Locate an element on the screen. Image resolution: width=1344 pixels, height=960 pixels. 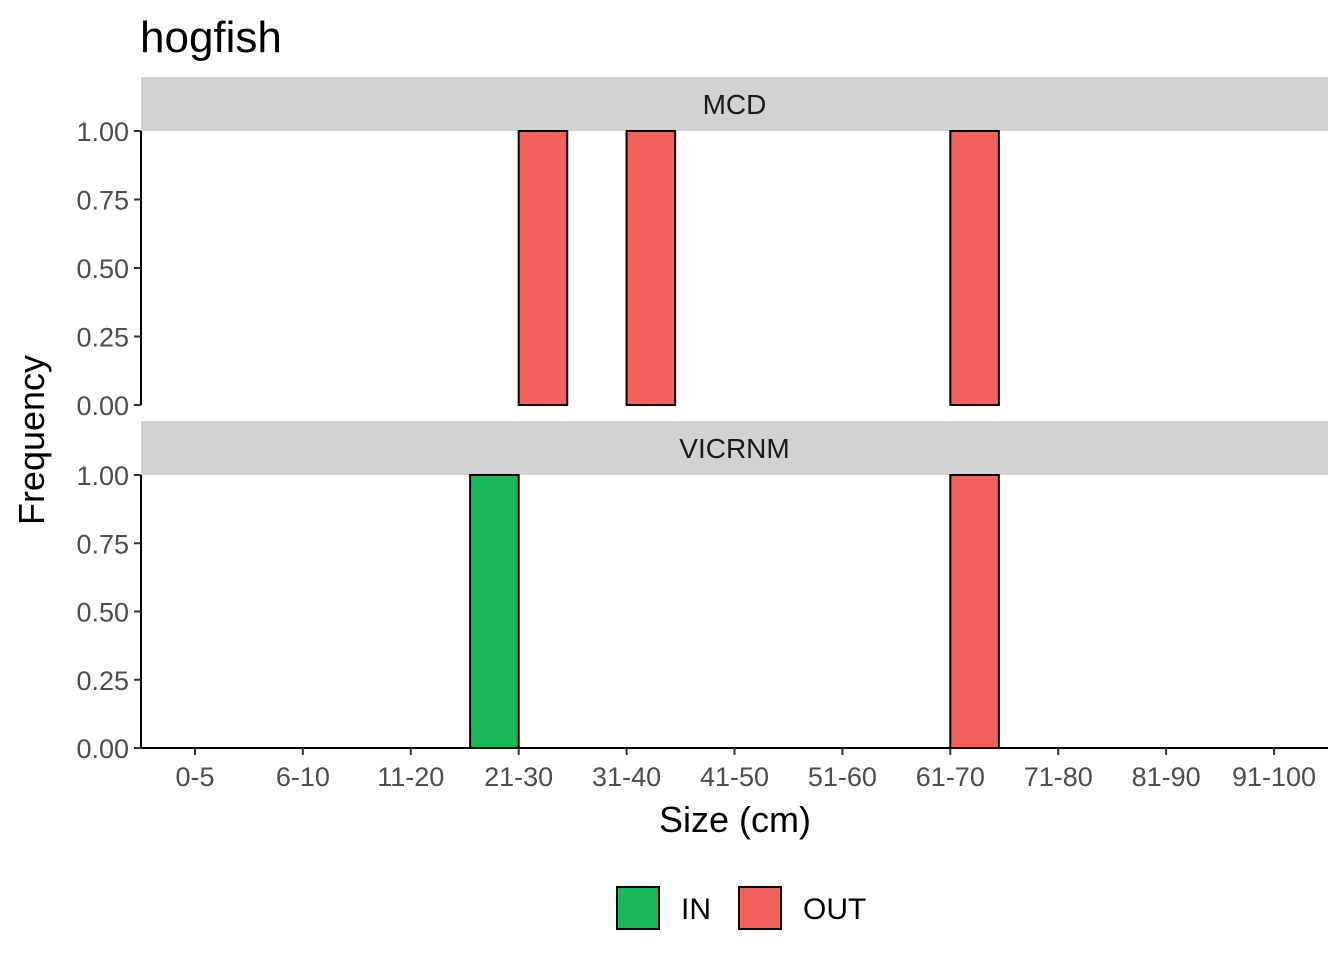
x-tick-label: 71-80 is located at coordinates (1058, 777).